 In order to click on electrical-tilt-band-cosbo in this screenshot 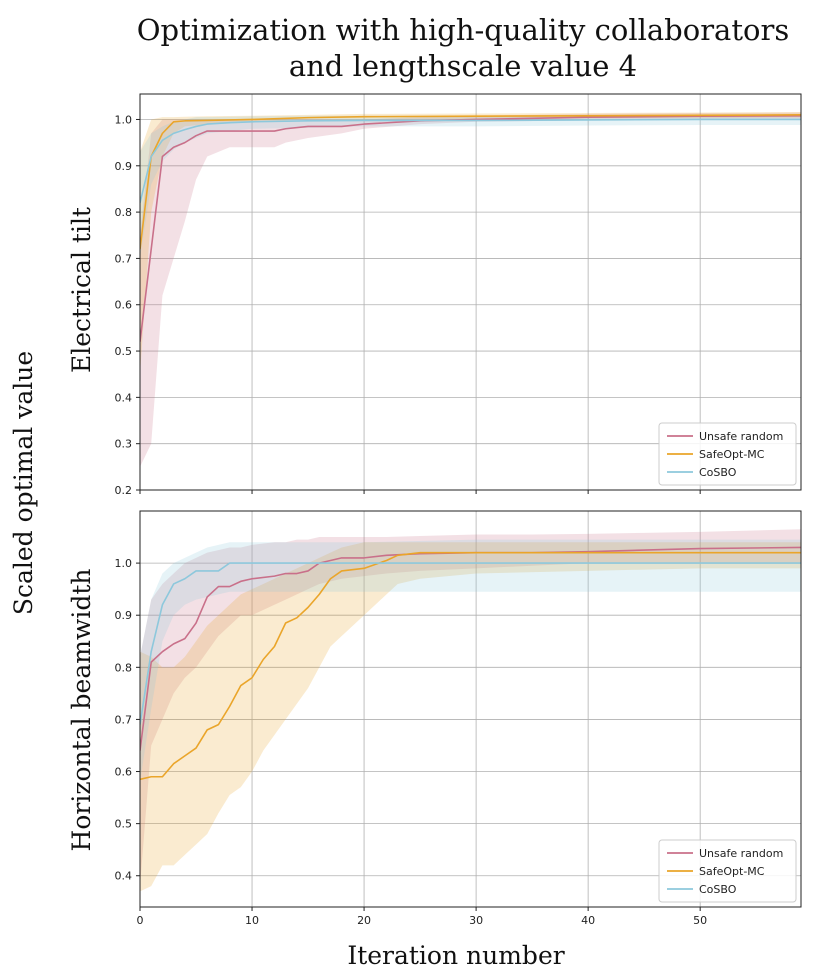, I will do `click(470, 186)`.